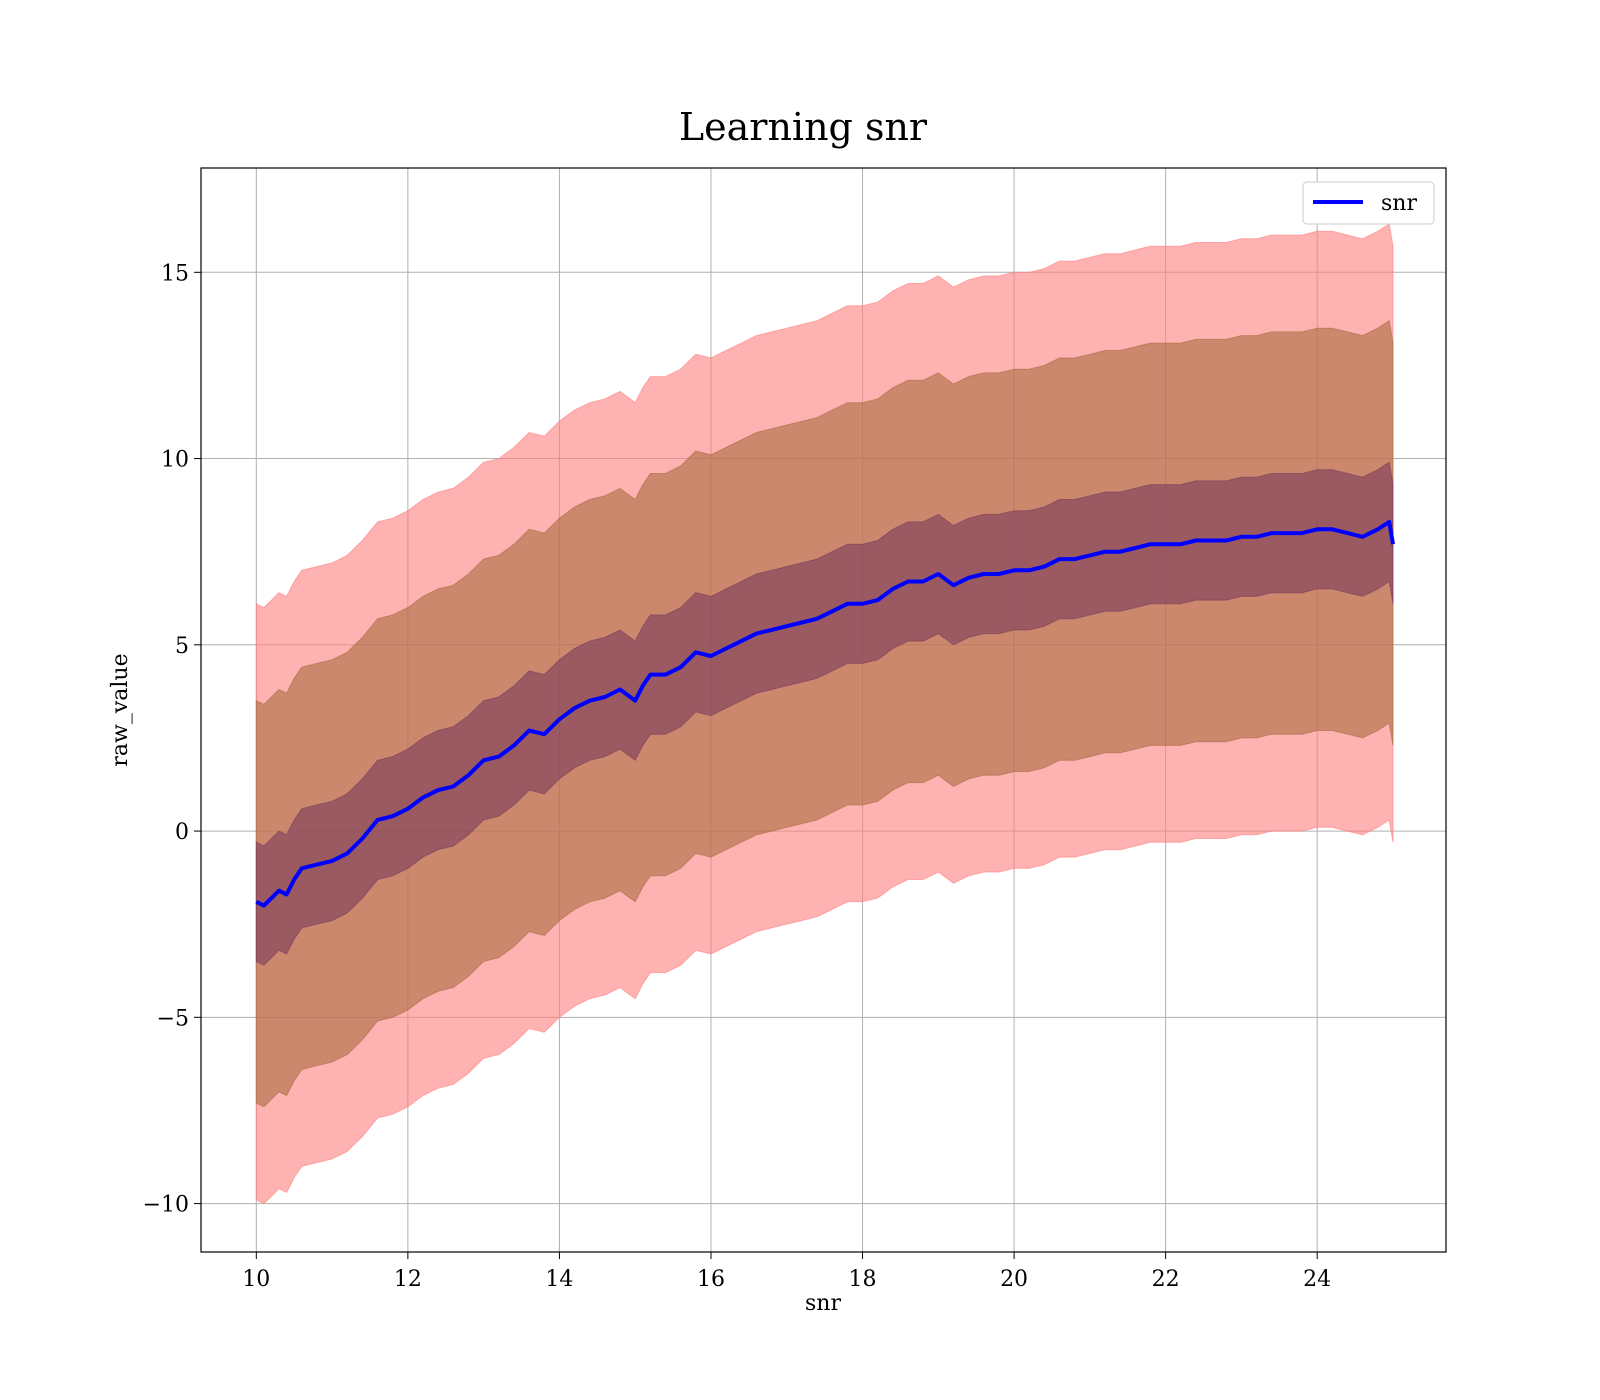 The height and width of the screenshot is (1400, 1600). What do you see at coordinates (175, 460) in the screenshot?
I see `y-tick-label: 10` at bounding box center [175, 460].